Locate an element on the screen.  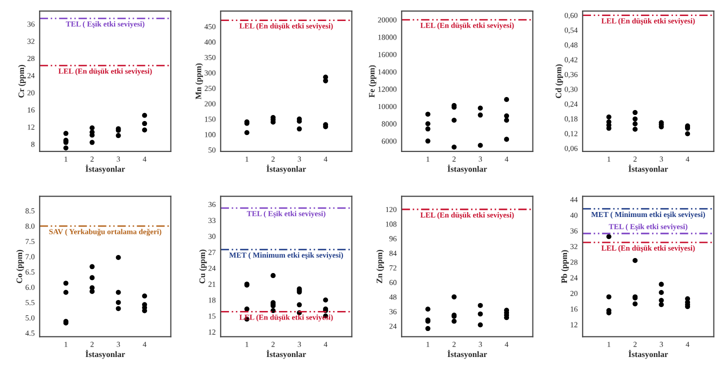
y-axis-title: Fe (ppm) is located at coordinates (372, 81).